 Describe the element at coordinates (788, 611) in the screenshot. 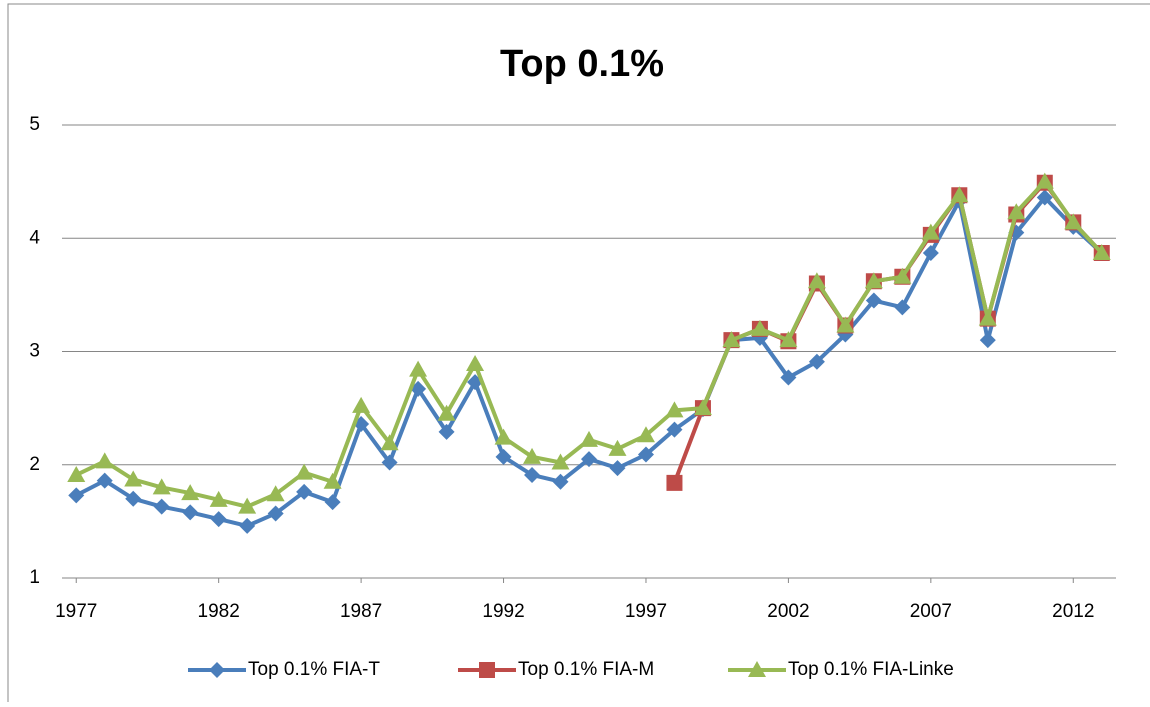

I see `x-tick-label: 2002` at that location.